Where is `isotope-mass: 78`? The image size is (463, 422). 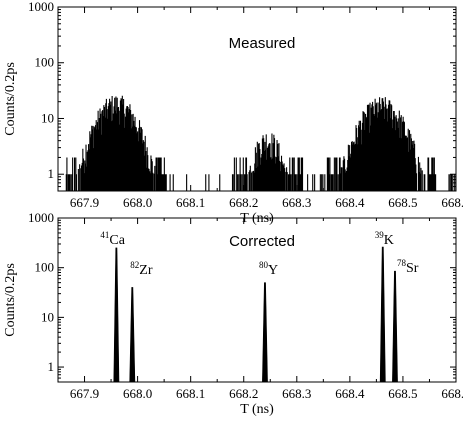
isotope-mass: 78 is located at coordinates (402, 263).